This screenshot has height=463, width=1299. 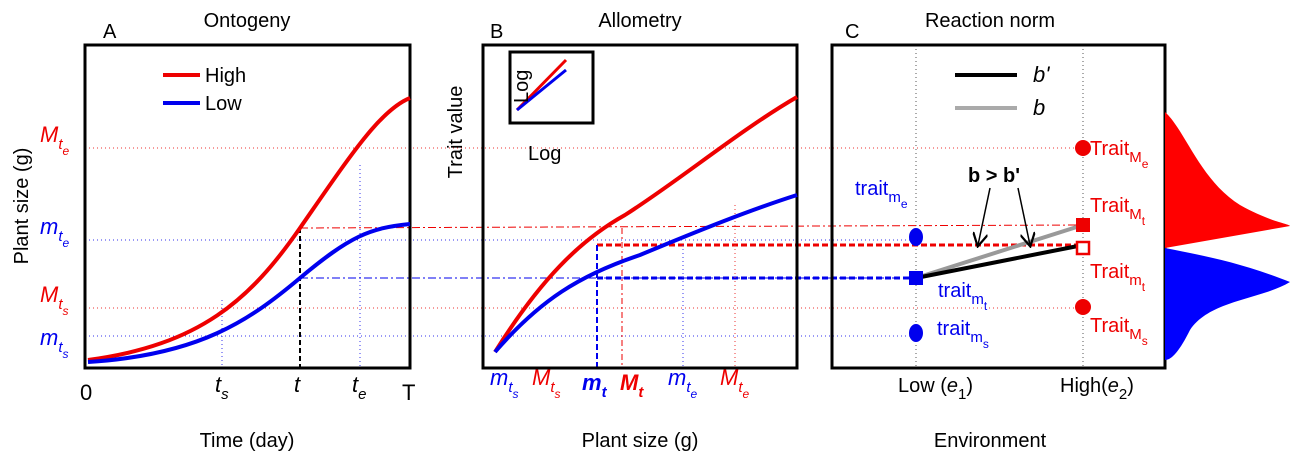 What do you see at coordinates (990, 21) in the screenshot?
I see `panel-title: Reaction norm` at bounding box center [990, 21].